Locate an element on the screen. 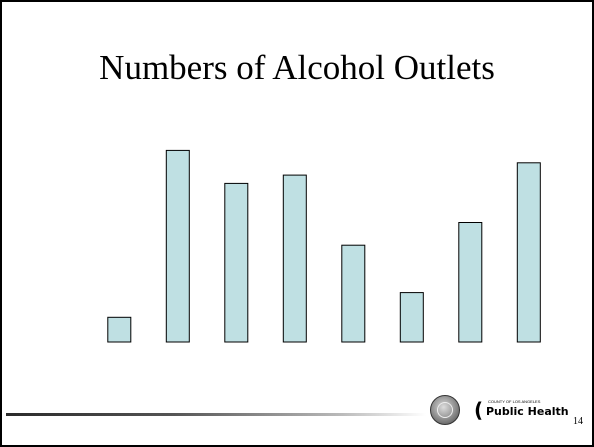  page-number: 14 is located at coordinates (578, 421).